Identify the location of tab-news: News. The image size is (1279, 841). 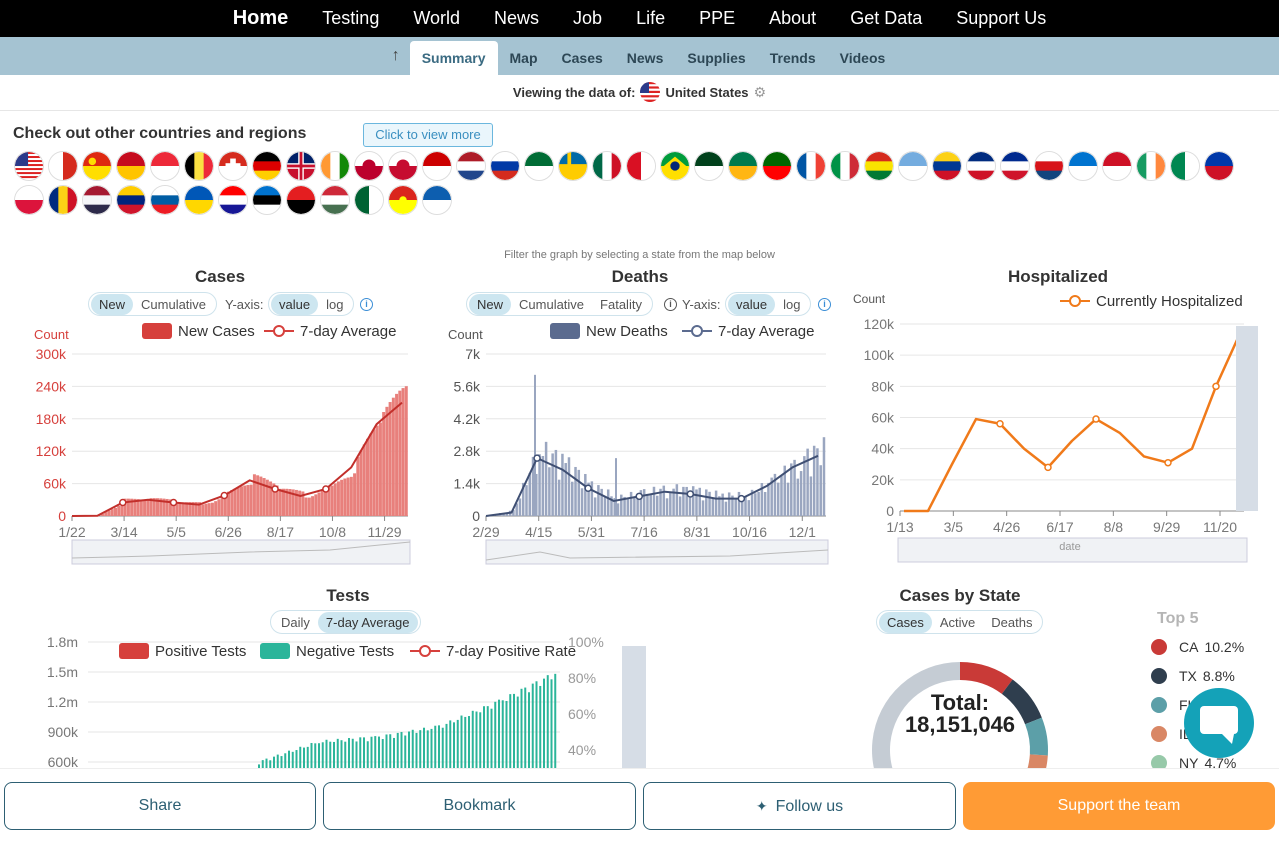
(645, 58).